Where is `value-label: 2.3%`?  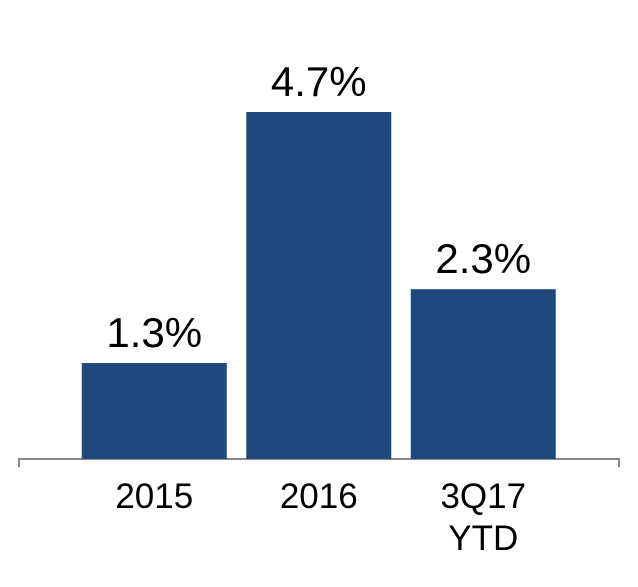 value-label: 2.3% is located at coordinates (483, 258).